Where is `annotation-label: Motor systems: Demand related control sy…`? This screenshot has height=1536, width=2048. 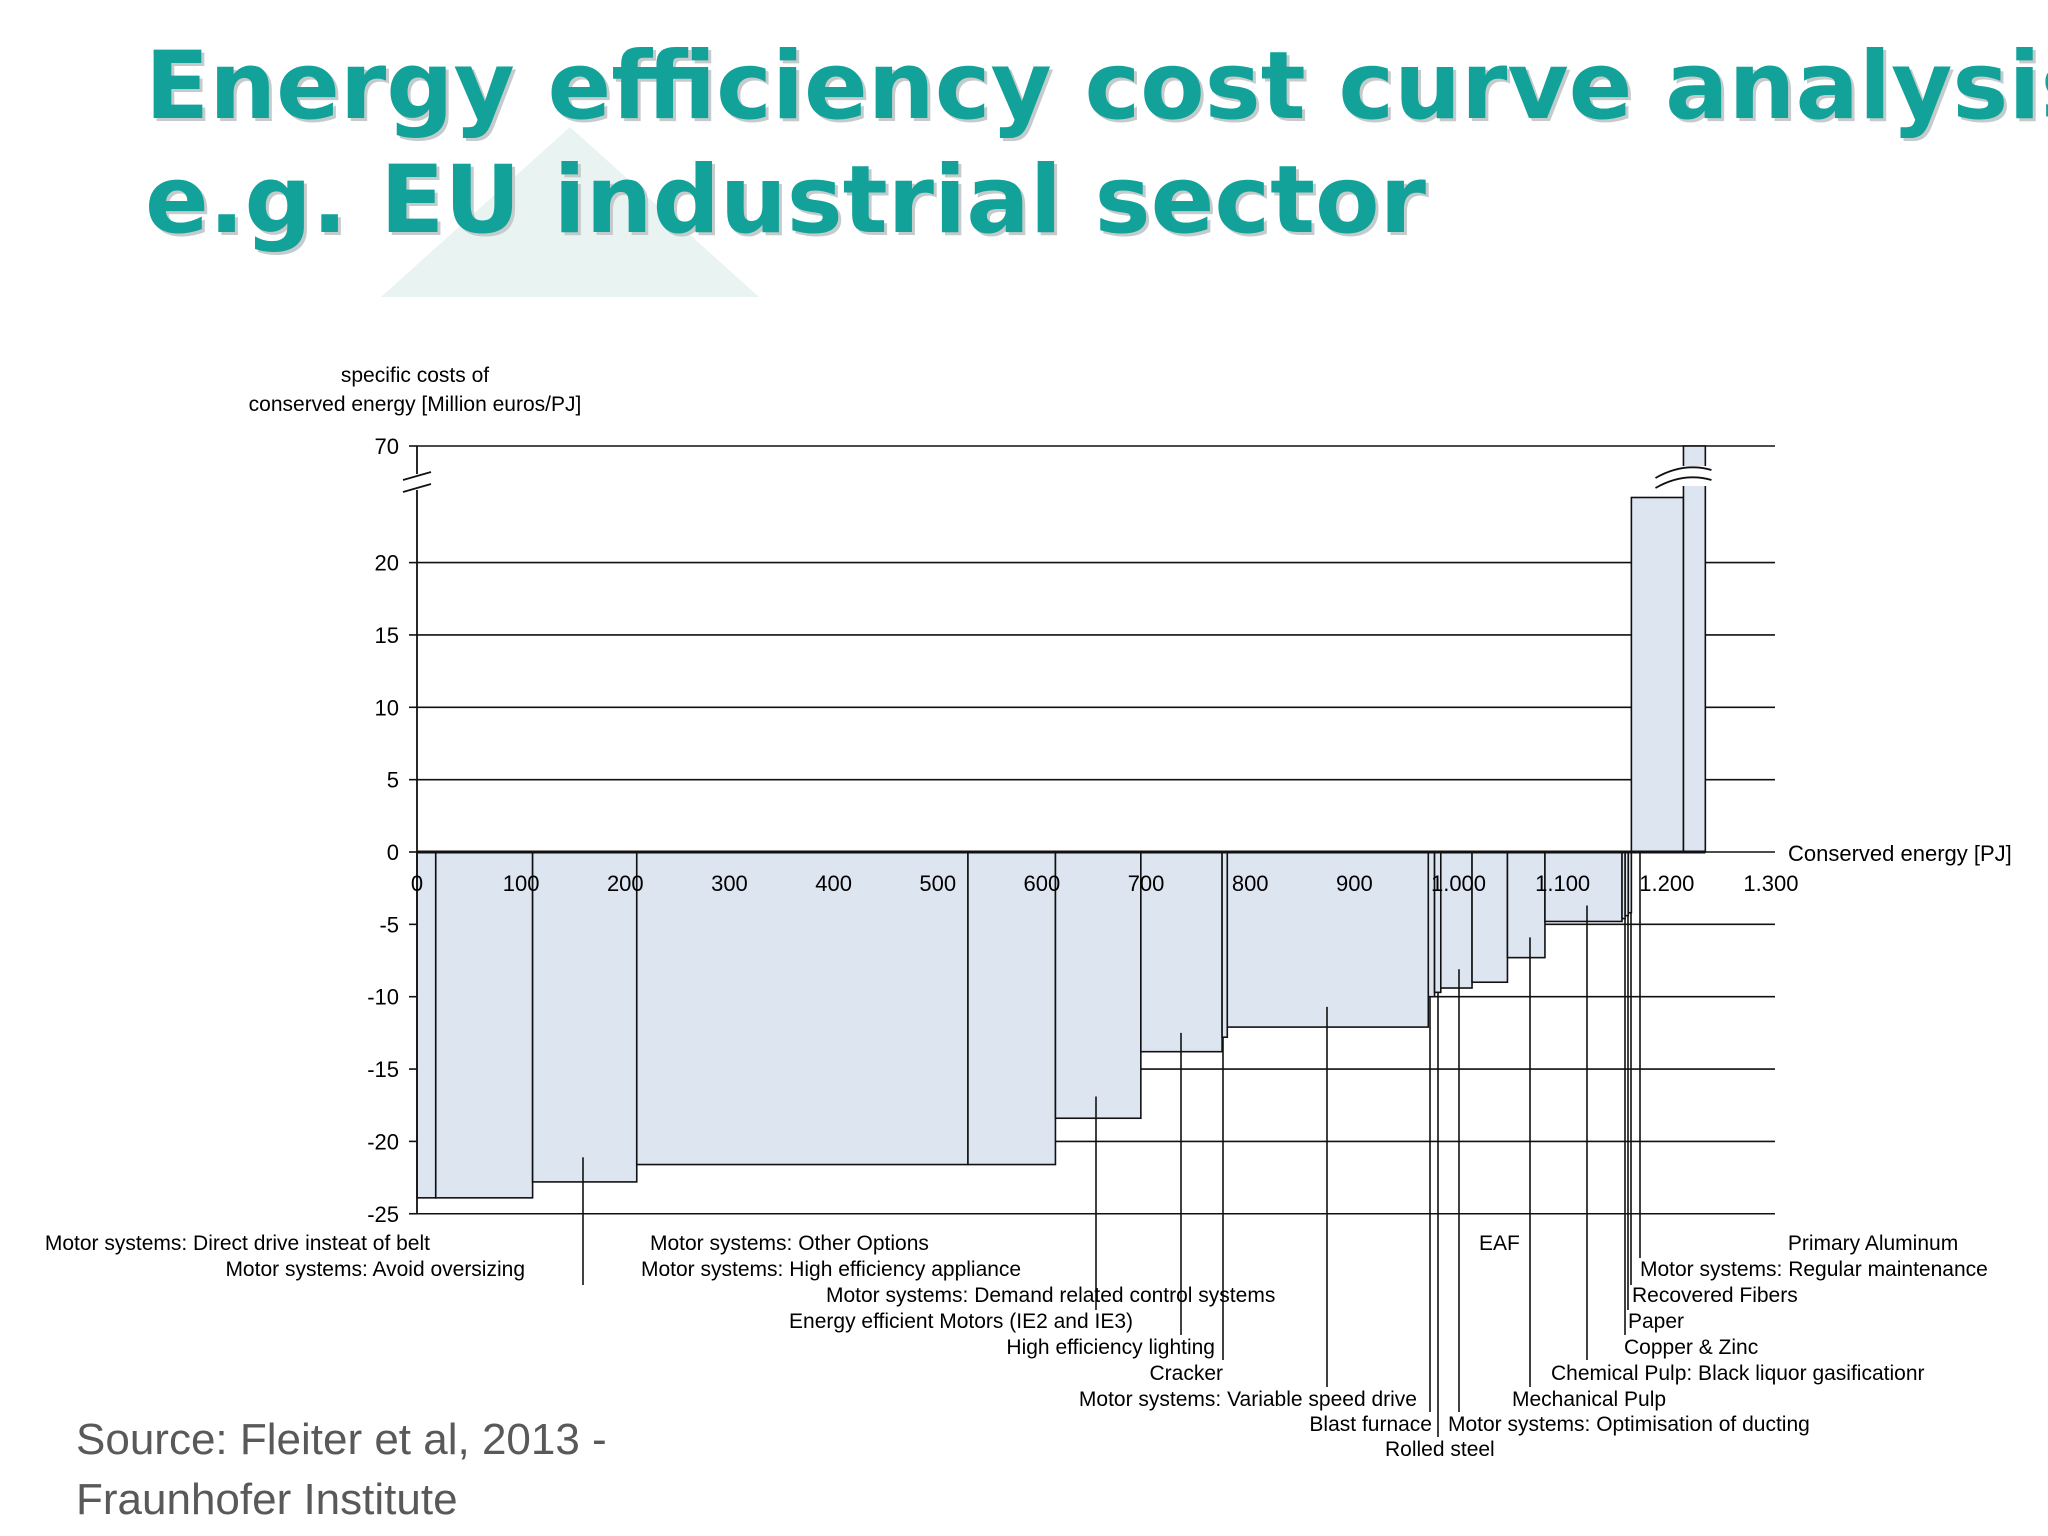
annotation-label: Motor systems: Demand related control sy… is located at coordinates (1050, 1295).